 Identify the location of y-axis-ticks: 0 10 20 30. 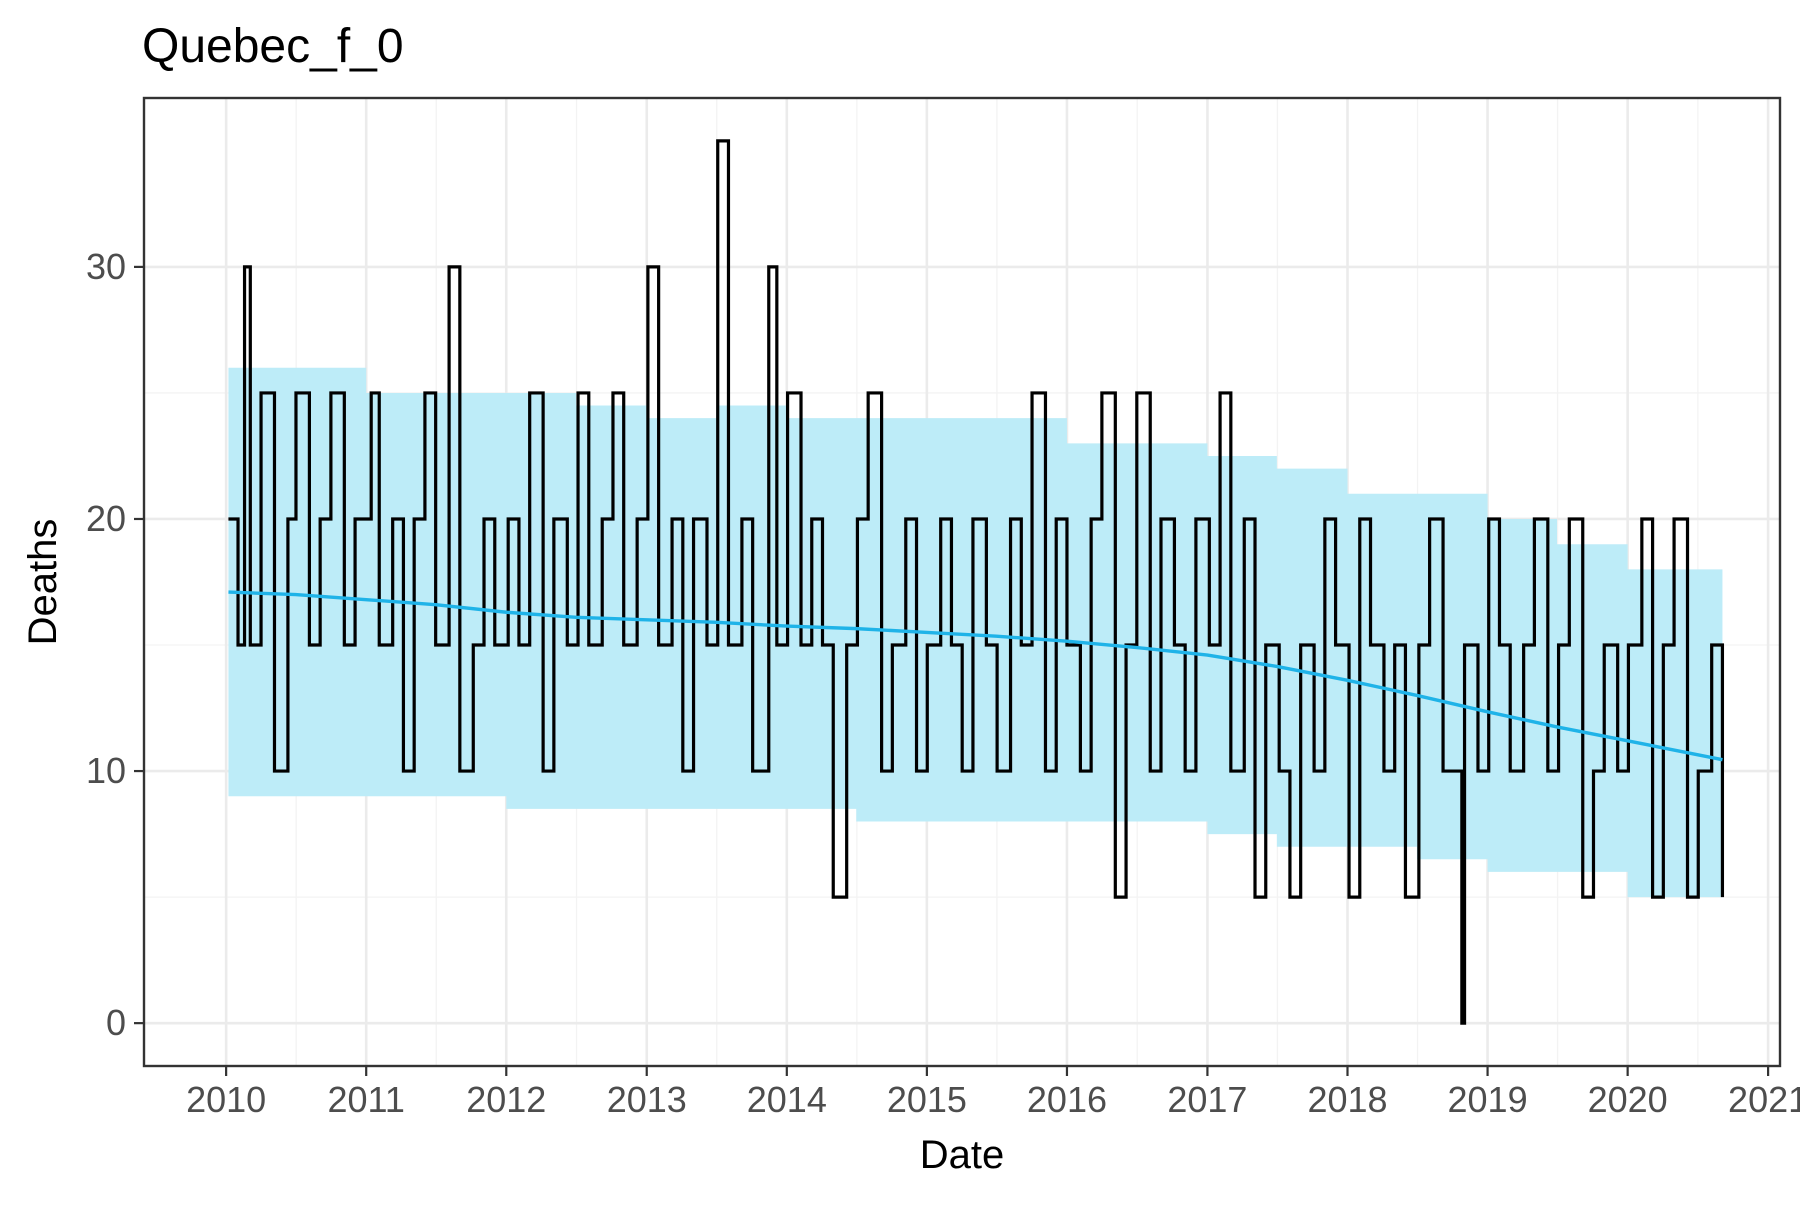
(115, 644).